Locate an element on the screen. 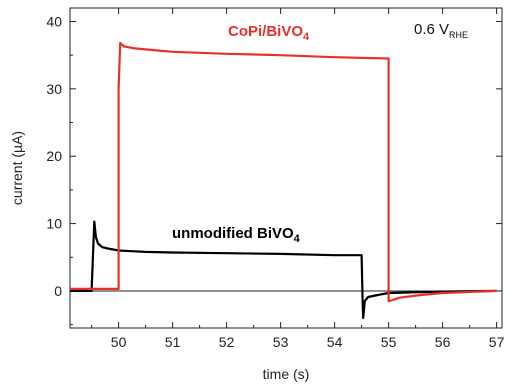 The height and width of the screenshot is (385, 513). potential-label-main: 0.6 V is located at coordinates (431, 29).